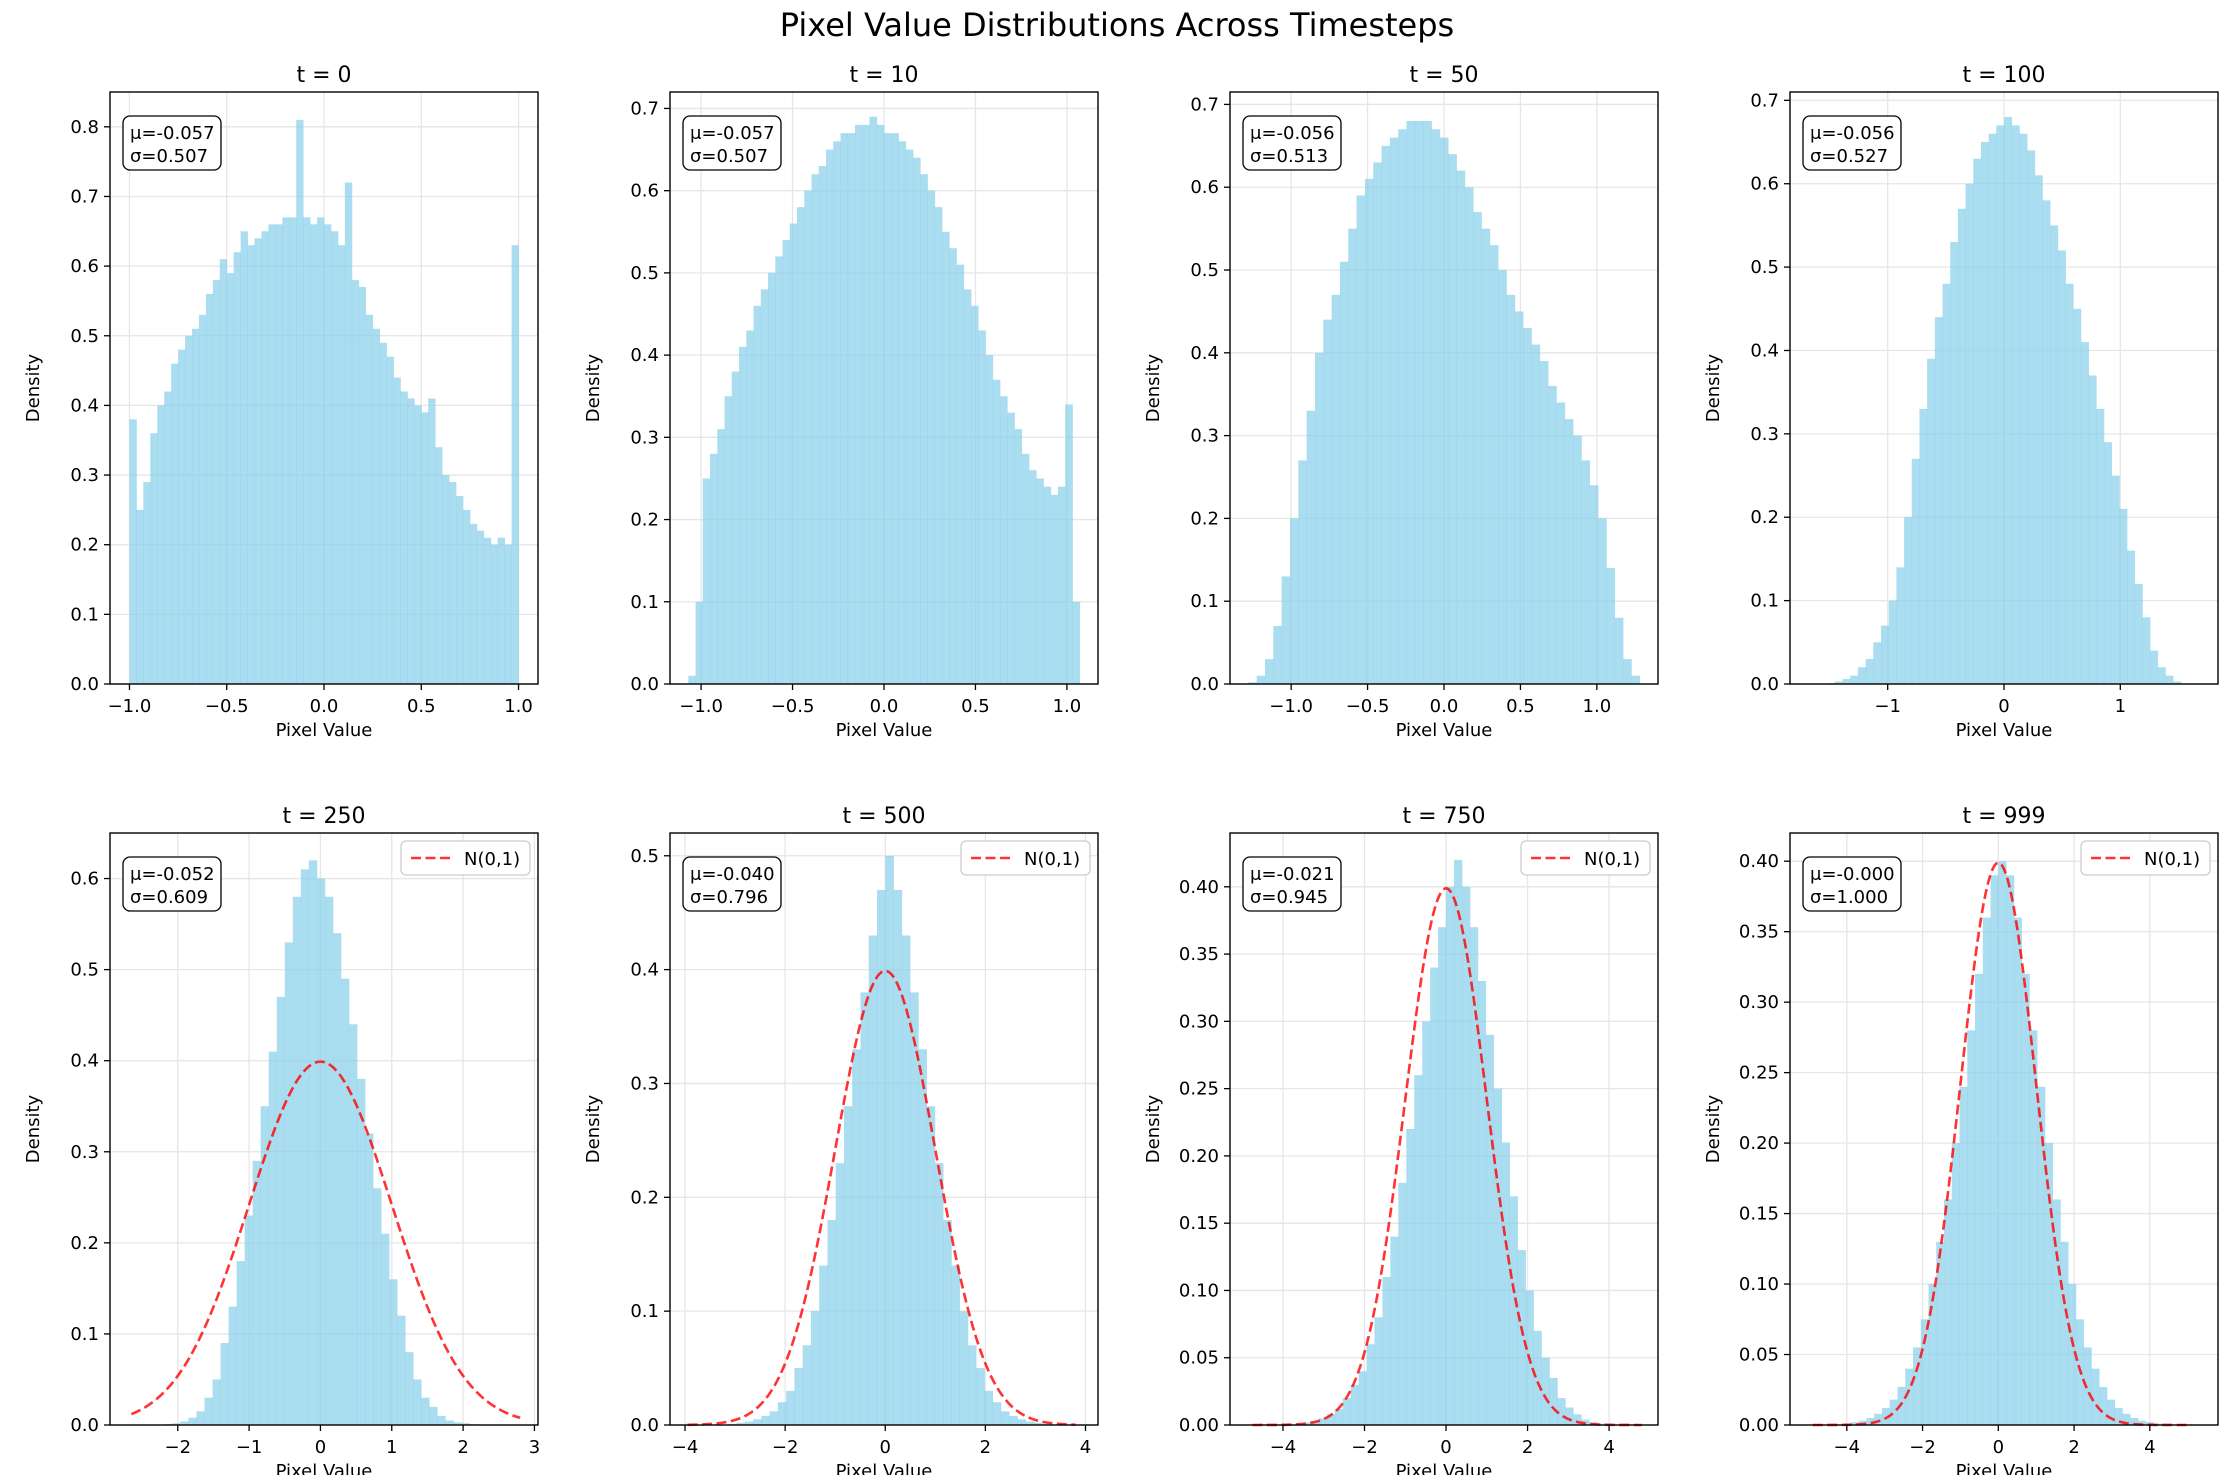 Image resolution: width=2234 pixels, height=1480 pixels. Describe the element at coordinates (172, 133) in the screenshot. I see `stats-mean: μ=-0.057` at that location.